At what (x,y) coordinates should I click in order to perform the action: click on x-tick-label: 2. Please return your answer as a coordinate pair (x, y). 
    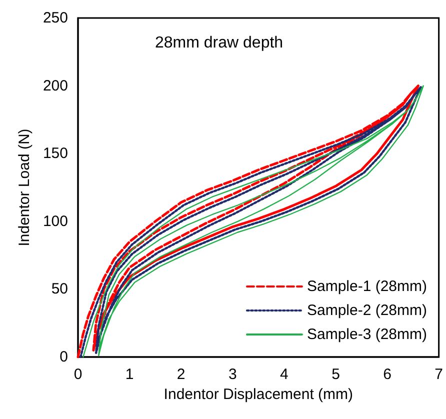
    Looking at the image, I should click on (181, 374).